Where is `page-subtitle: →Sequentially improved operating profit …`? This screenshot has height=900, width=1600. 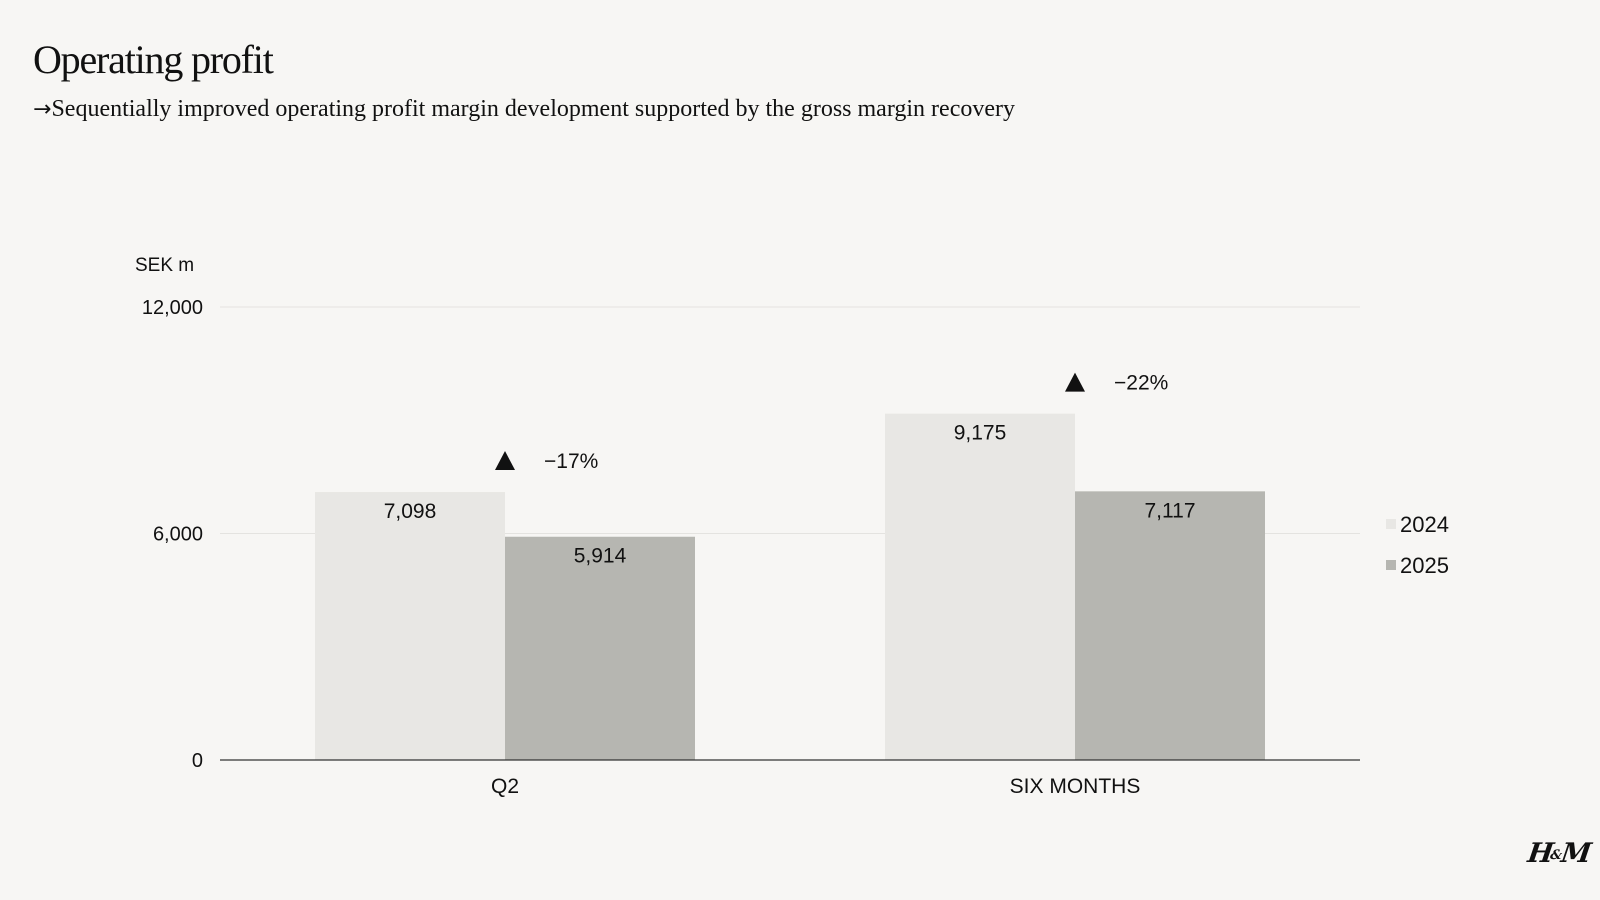
page-subtitle: →Sequentially improved operating profit … is located at coordinates (524, 109).